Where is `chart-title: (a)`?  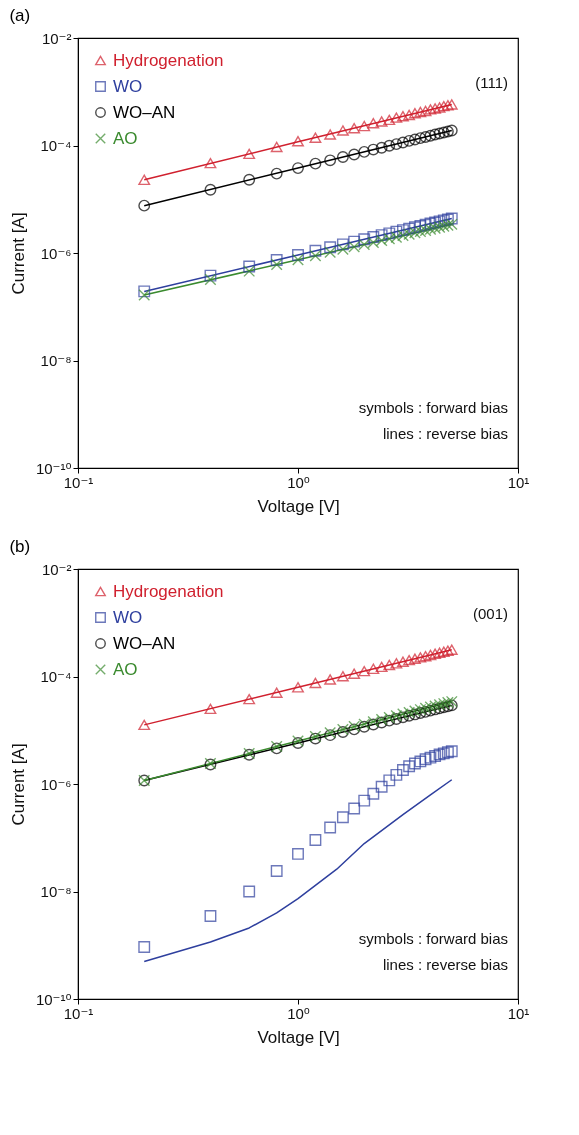
chart-title: (a) is located at coordinates (20, 15).